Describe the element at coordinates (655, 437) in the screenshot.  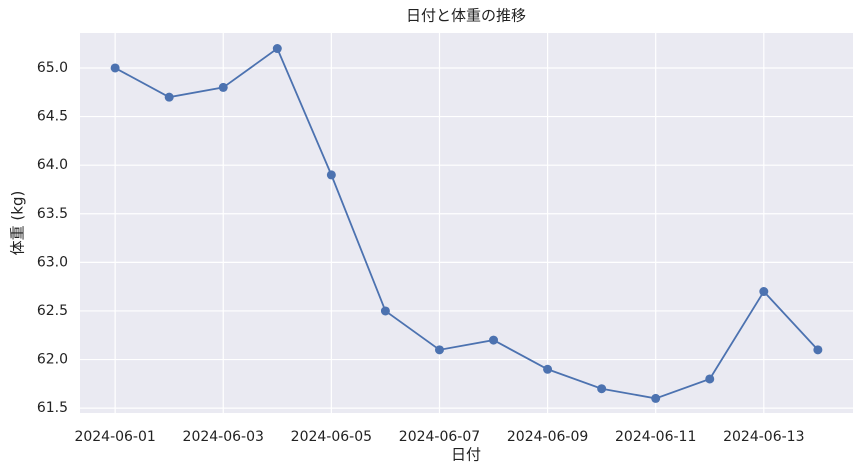
I see `x-tick-label: 2024-06-11` at that location.